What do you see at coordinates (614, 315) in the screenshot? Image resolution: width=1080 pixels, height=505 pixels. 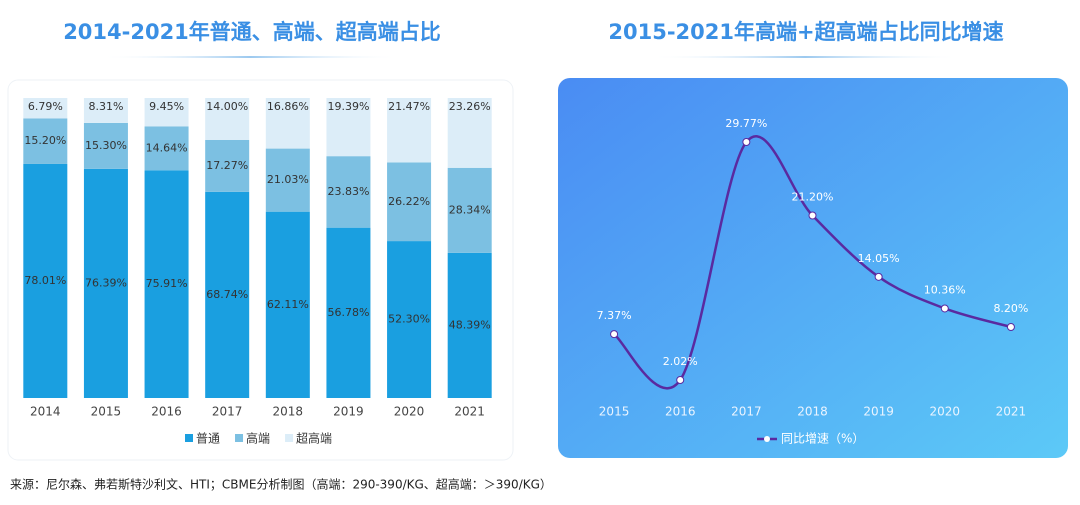 I see `value-label: 7.37%` at bounding box center [614, 315].